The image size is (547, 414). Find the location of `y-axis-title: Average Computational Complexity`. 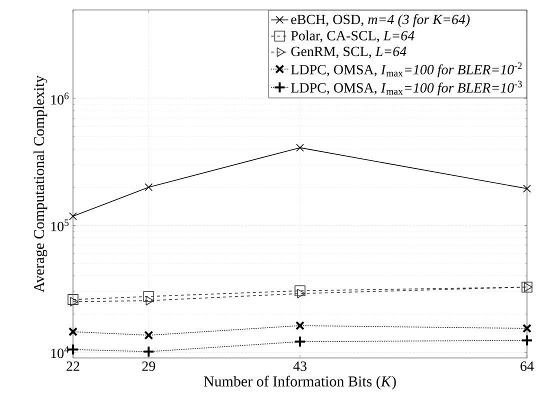

y-axis-title: Average Computational Complexity is located at coordinates (41, 183).